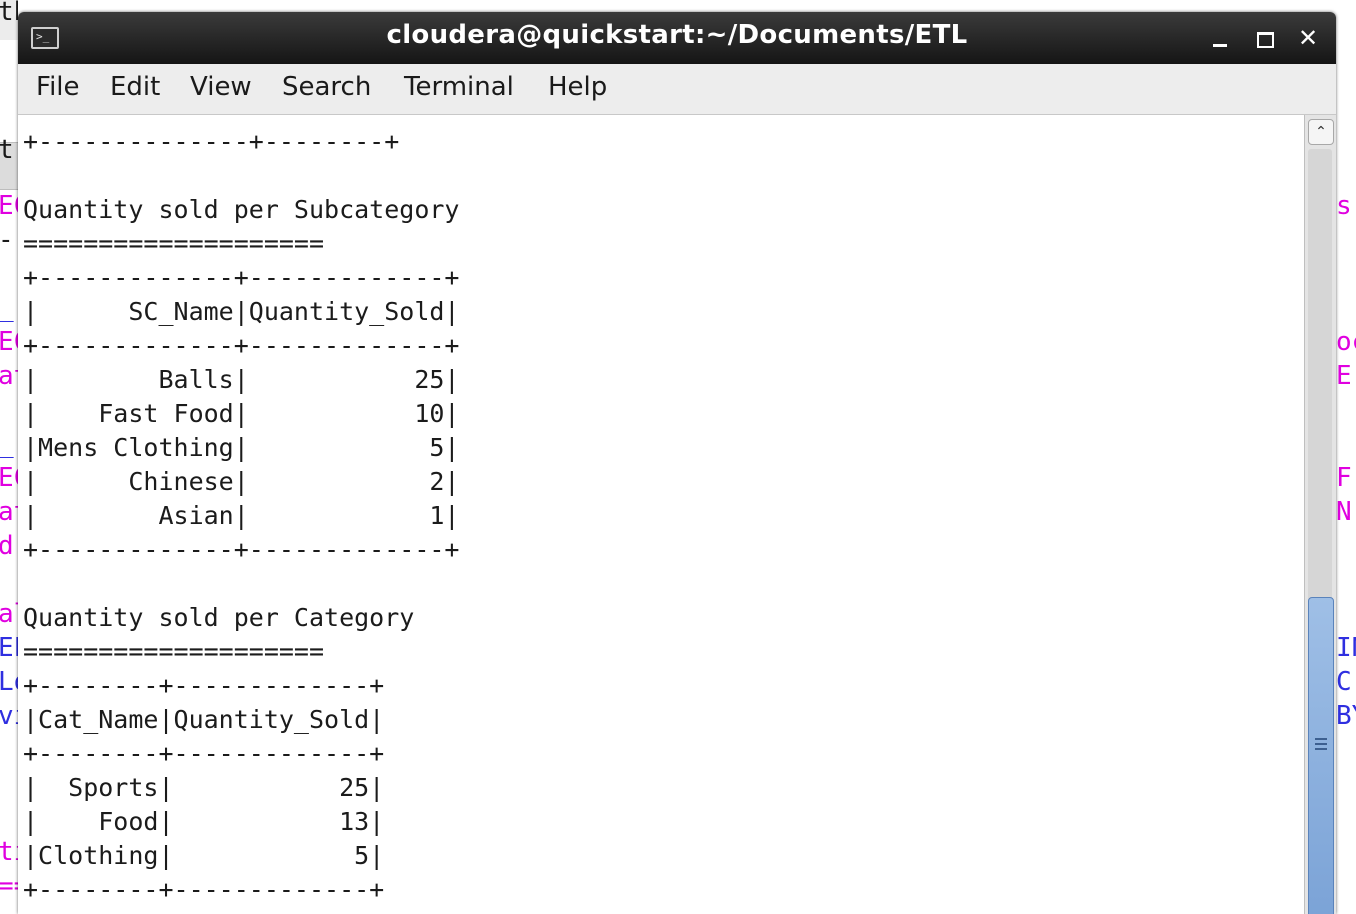 The width and height of the screenshot is (1356, 914). I want to click on background-text-fragment: s, so click(1344, 206).